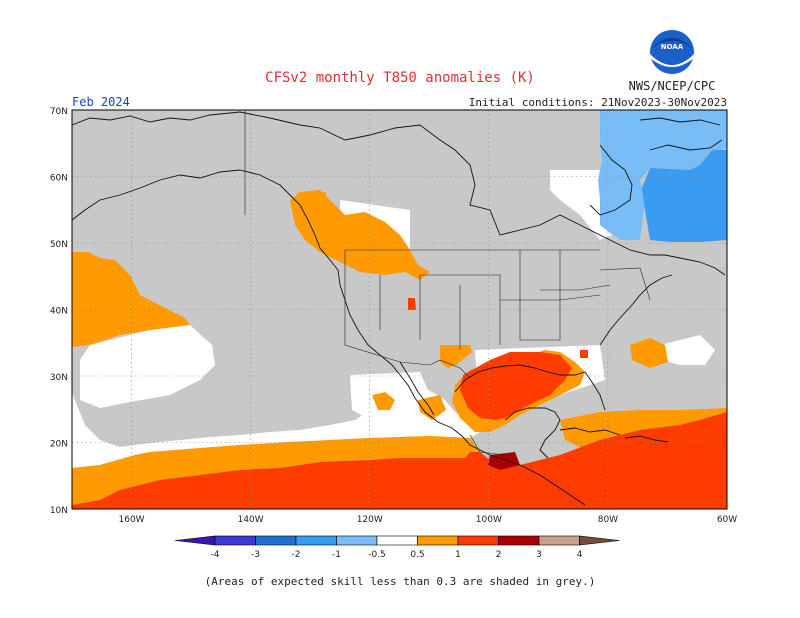 The width and height of the screenshot is (800, 618). I want to click on lon-tick-label: 80W, so click(608, 520).